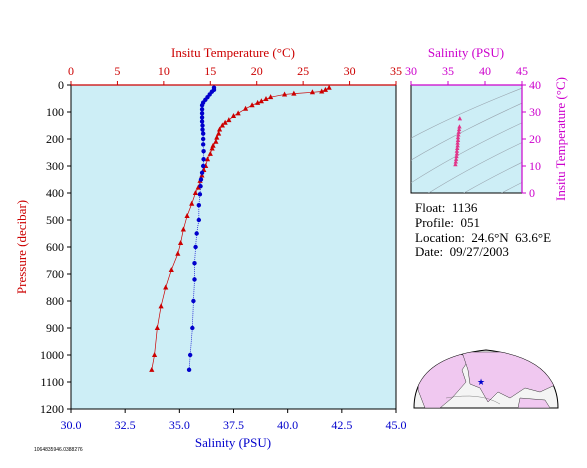 The width and height of the screenshot is (587, 468). What do you see at coordinates (486, 379) in the screenshot?
I see `location-map: ★` at bounding box center [486, 379].